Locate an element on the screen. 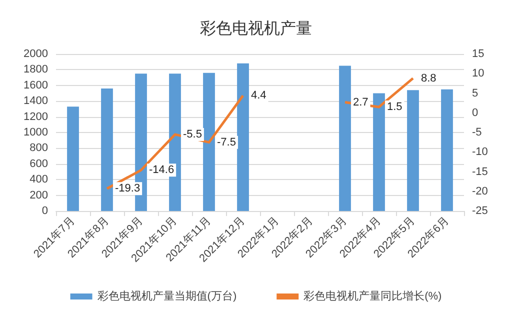 The width and height of the screenshot is (512, 319). y-tick-label: 400 is located at coordinates (39, 180).